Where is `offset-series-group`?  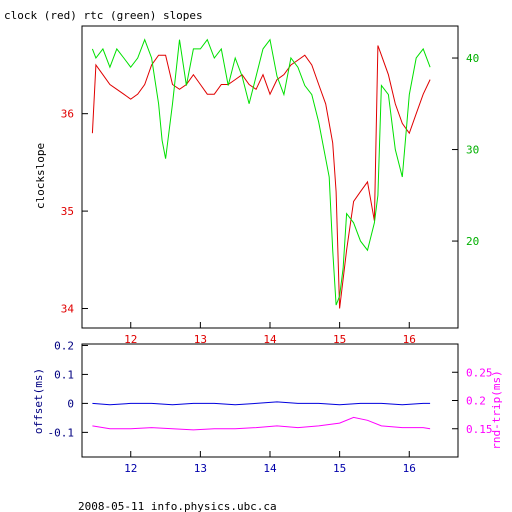
offset-series-group is located at coordinates (261, 416).